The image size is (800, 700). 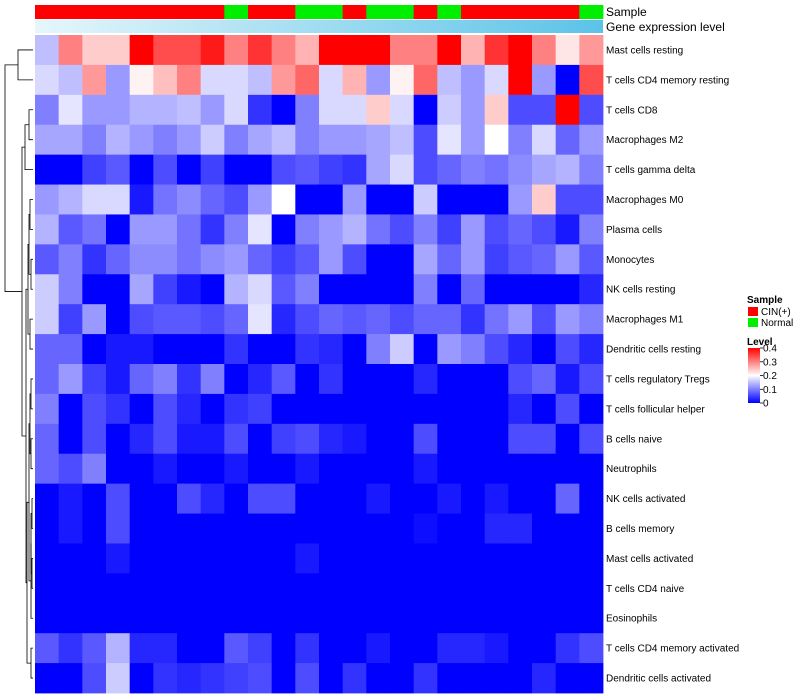 I want to click on row-label: Monocytes, so click(x=630, y=260).